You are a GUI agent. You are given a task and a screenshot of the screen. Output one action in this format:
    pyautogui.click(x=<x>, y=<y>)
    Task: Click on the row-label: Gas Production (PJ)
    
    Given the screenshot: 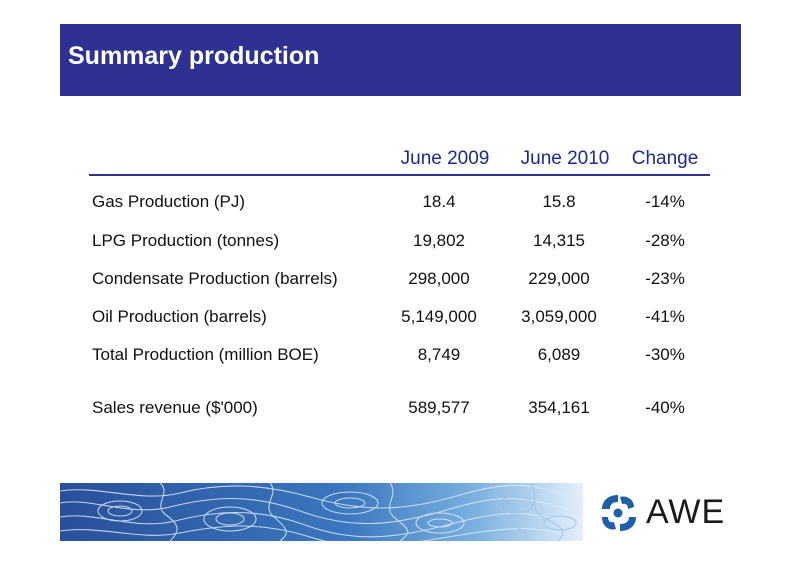 What is the action you would take?
    pyautogui.click(x=169, y=201)
    